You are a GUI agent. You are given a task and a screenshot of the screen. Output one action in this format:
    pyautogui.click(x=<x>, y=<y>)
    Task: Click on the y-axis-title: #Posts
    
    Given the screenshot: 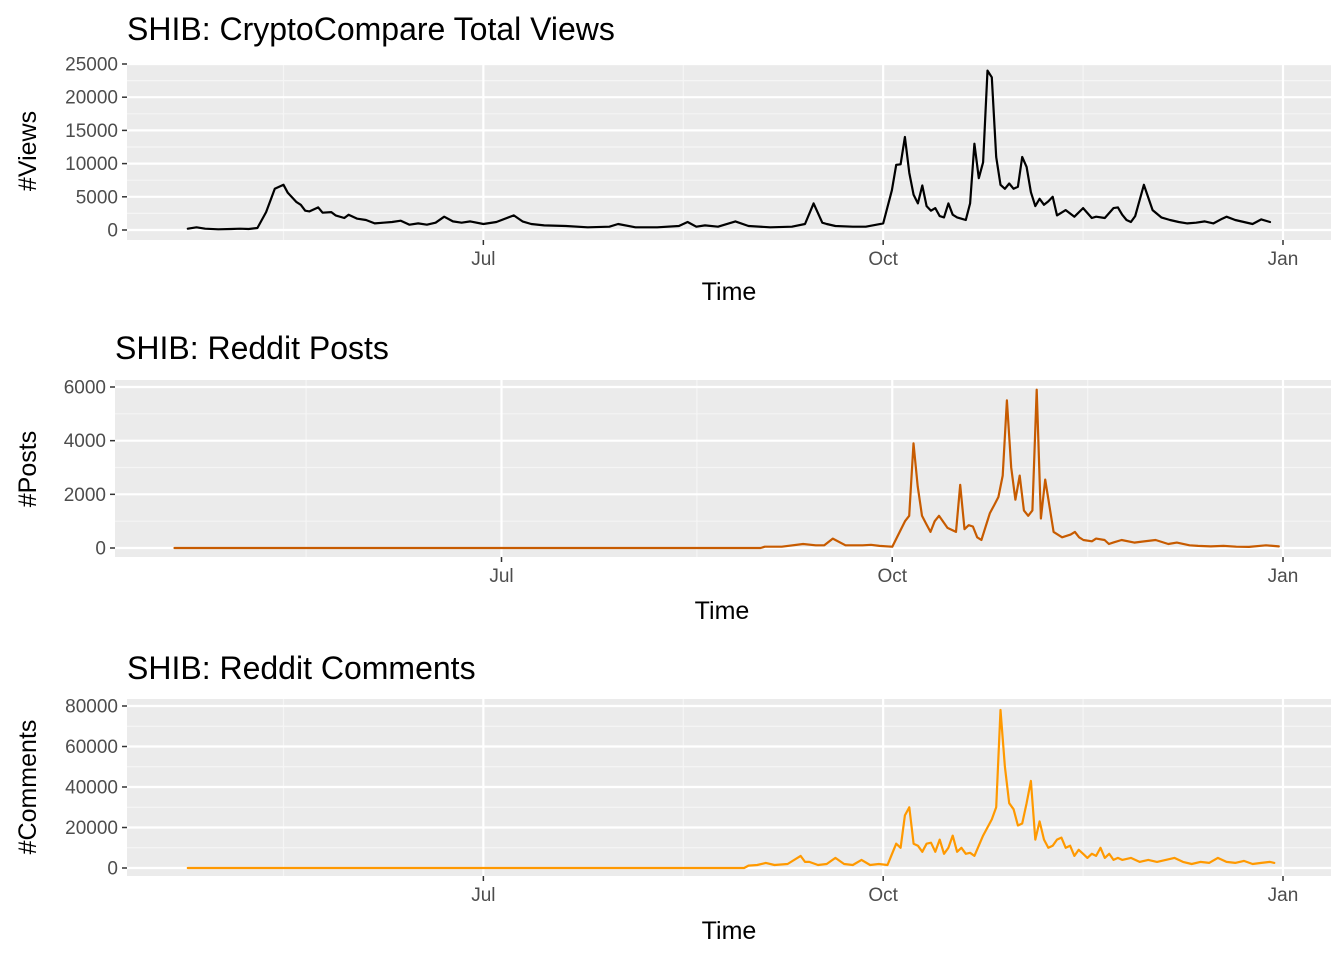 What is the action you would take?
    pyautogui.click(x=28, y=469)
    